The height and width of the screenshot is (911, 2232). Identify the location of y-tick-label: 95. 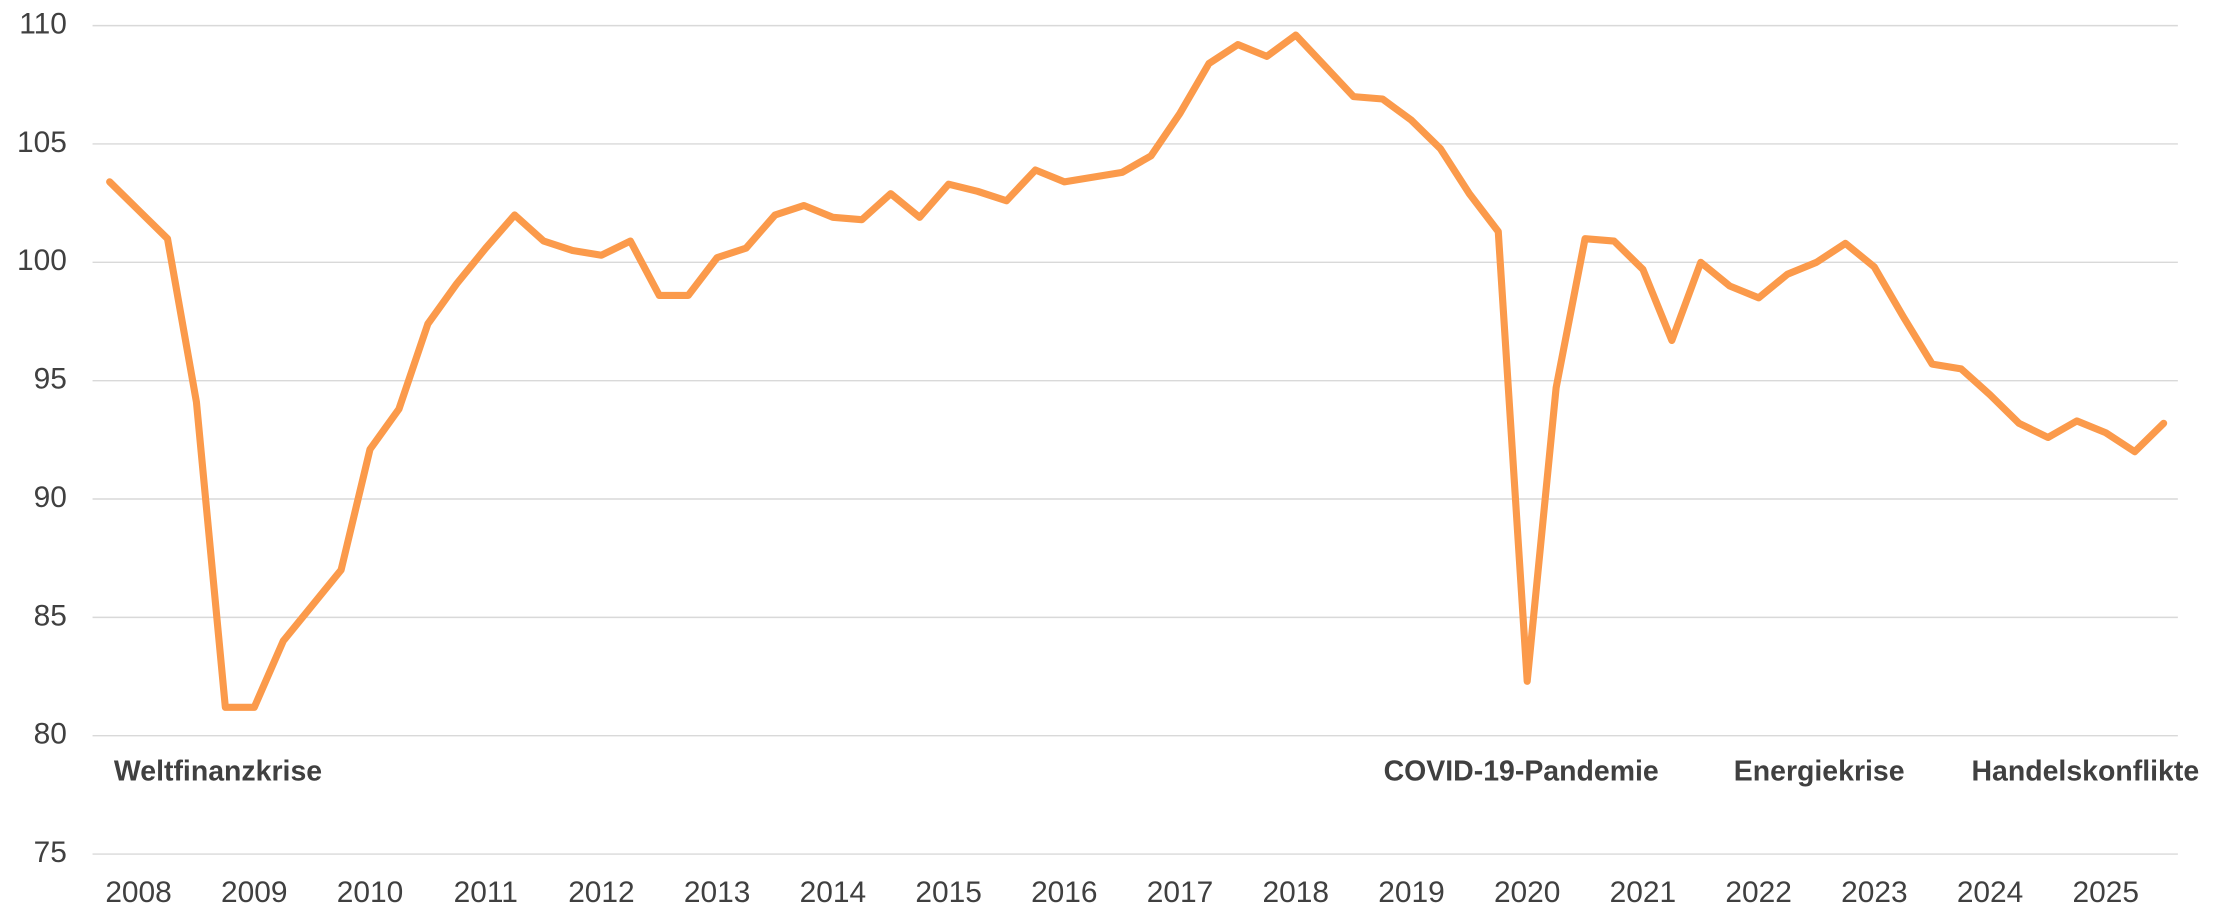
(50, 379).